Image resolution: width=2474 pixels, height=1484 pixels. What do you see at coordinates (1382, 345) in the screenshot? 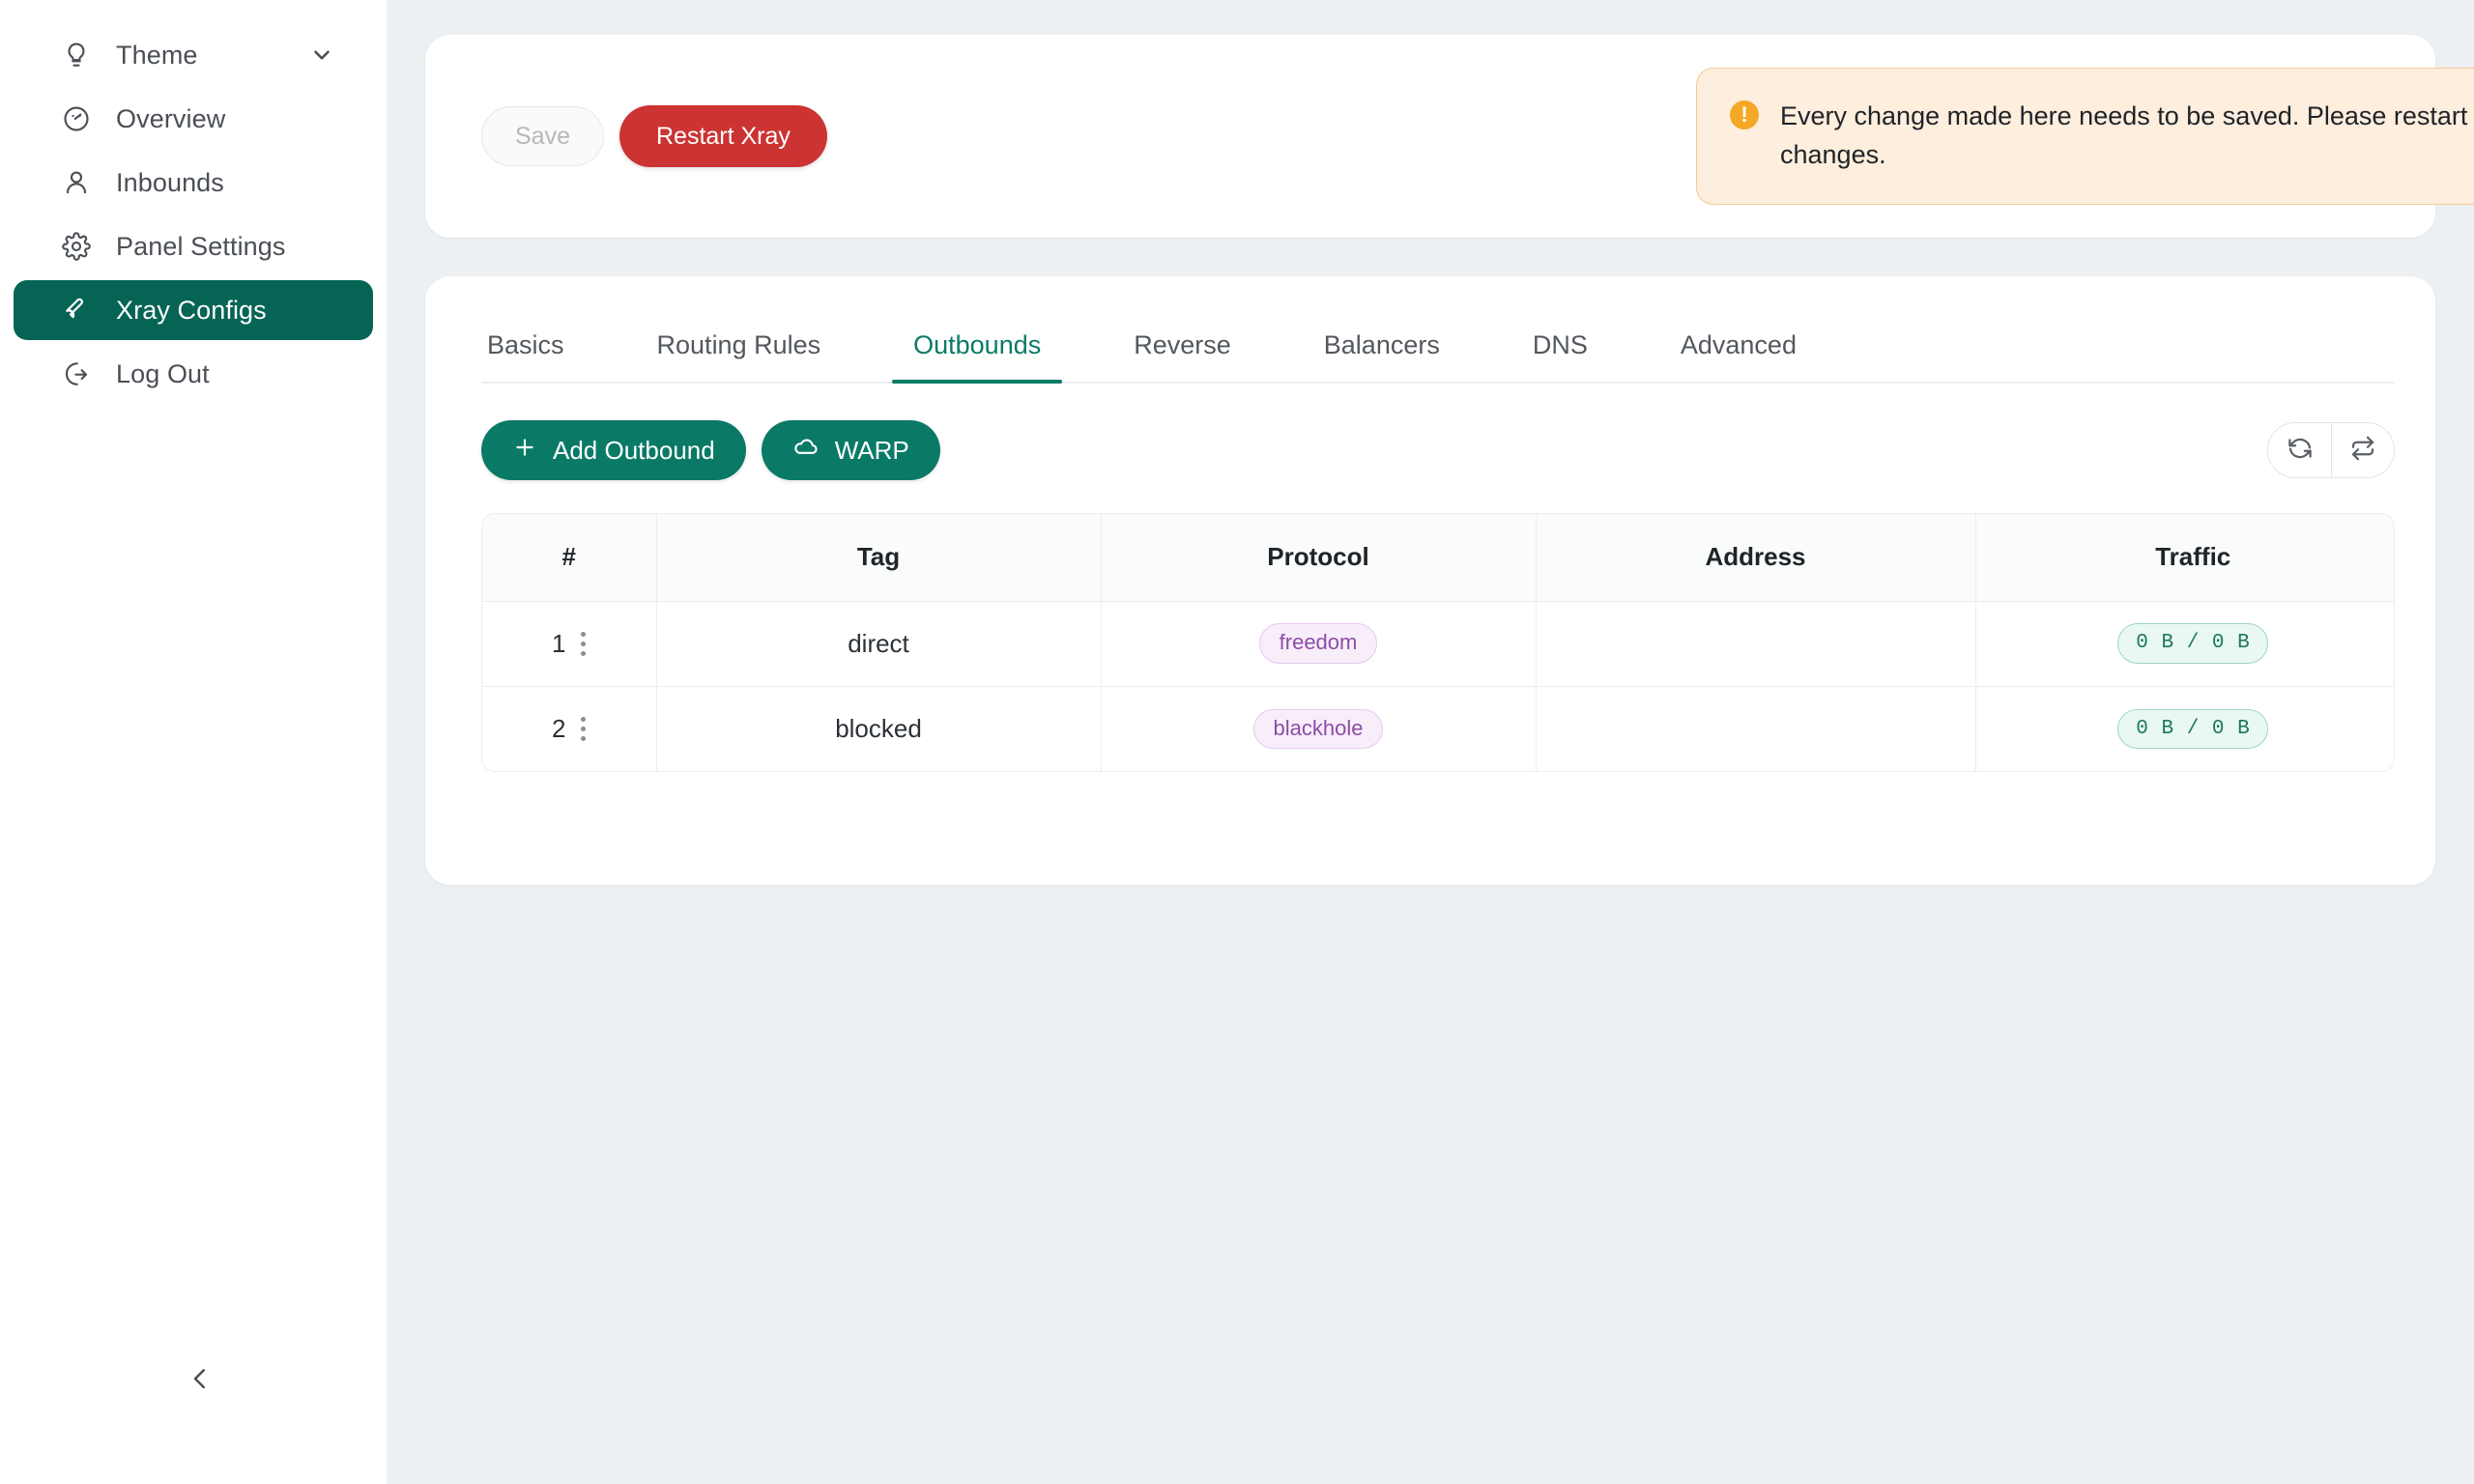
I see `tab-balancers: Balancers` at bounding box center [1382, 345].